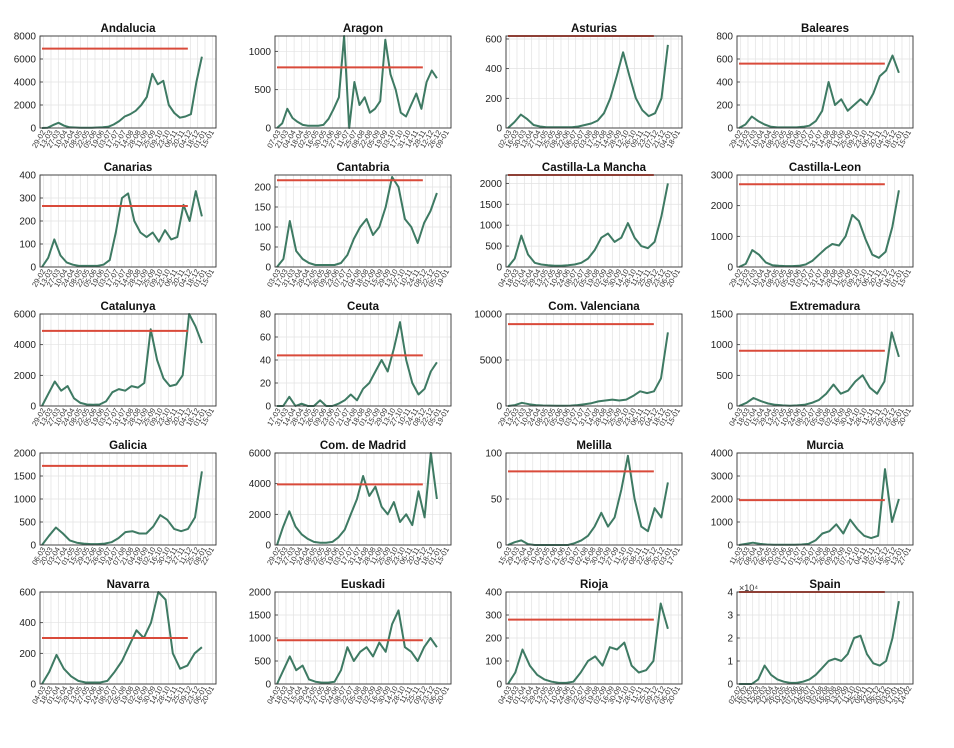  Describe the element at coordinates (722, 477) in the screenshot. I see `y-tick-label: 3000` at that location.